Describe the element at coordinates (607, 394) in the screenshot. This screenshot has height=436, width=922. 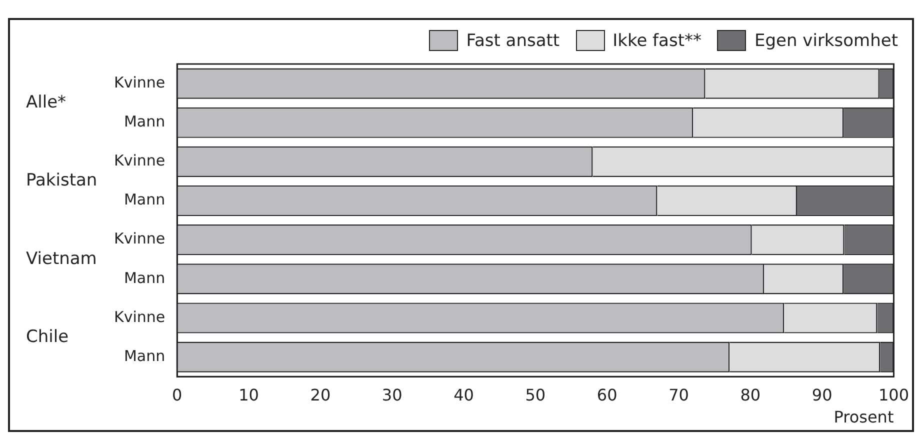
I see `x-tick-label: 60` at that location.